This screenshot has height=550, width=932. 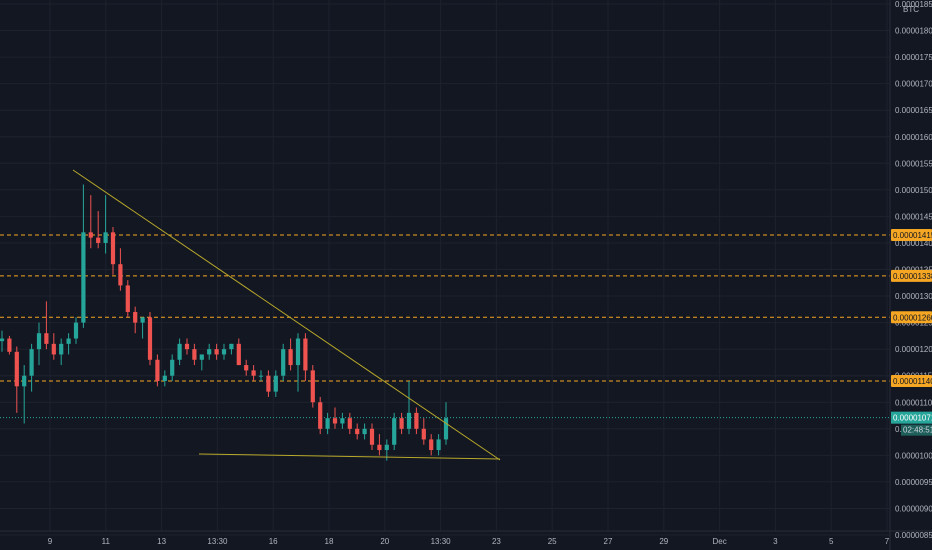 What do you see at coordinates (663, 541) in the screenshot?
I see `x-tick-label: 29` at bounding box center [663, 541].